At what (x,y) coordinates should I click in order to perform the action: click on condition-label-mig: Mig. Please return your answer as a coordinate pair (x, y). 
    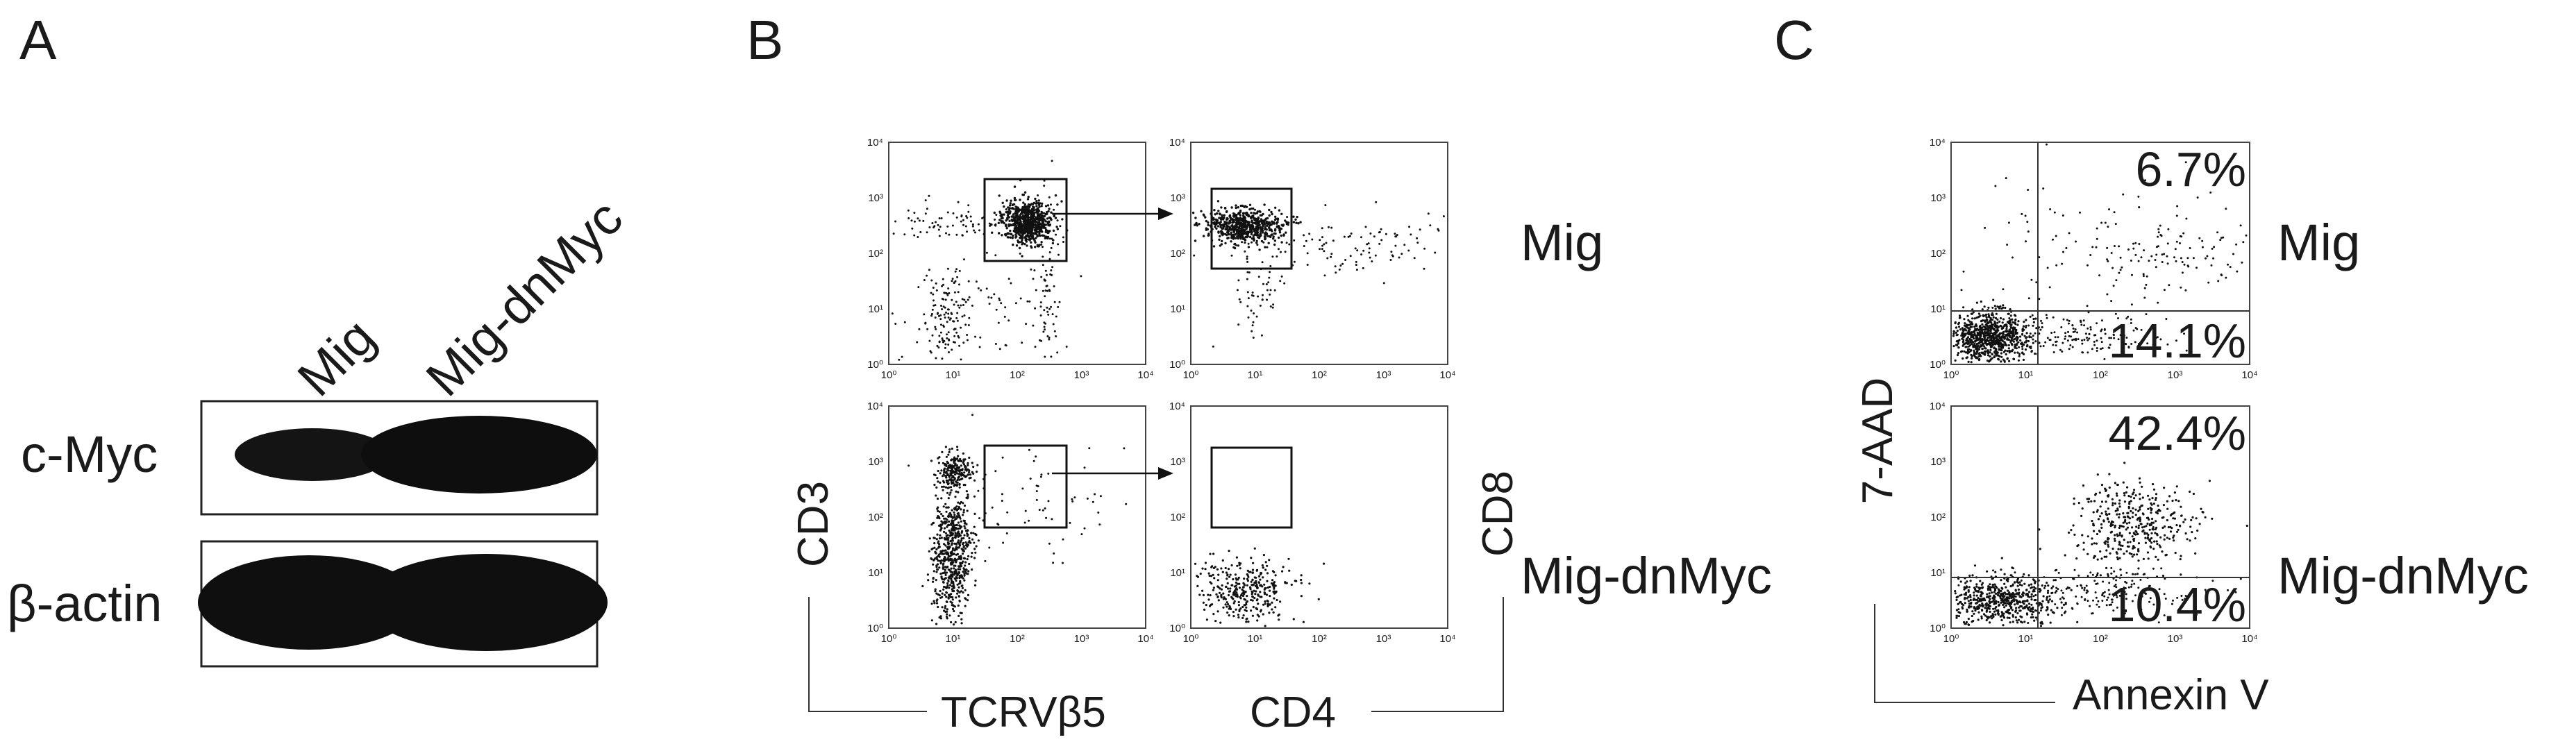
    Looking at the image, I should click on (1562, 242).